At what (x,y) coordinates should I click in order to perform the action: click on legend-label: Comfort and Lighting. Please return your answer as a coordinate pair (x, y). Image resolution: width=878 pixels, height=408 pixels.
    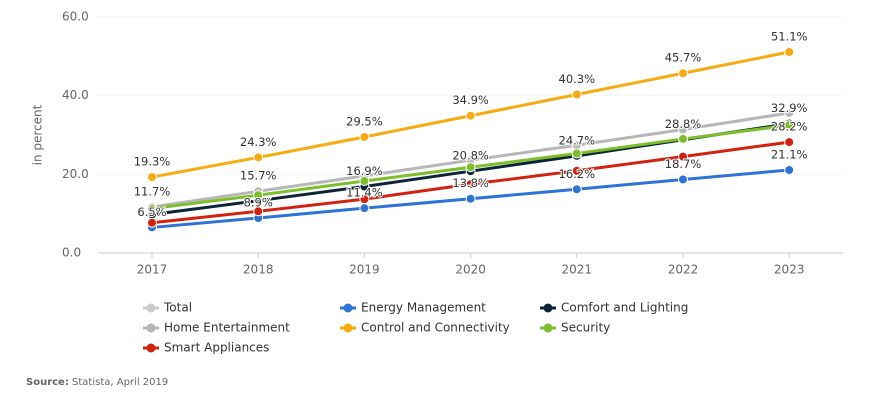
    Looking at the image, I should click on (624, 308).